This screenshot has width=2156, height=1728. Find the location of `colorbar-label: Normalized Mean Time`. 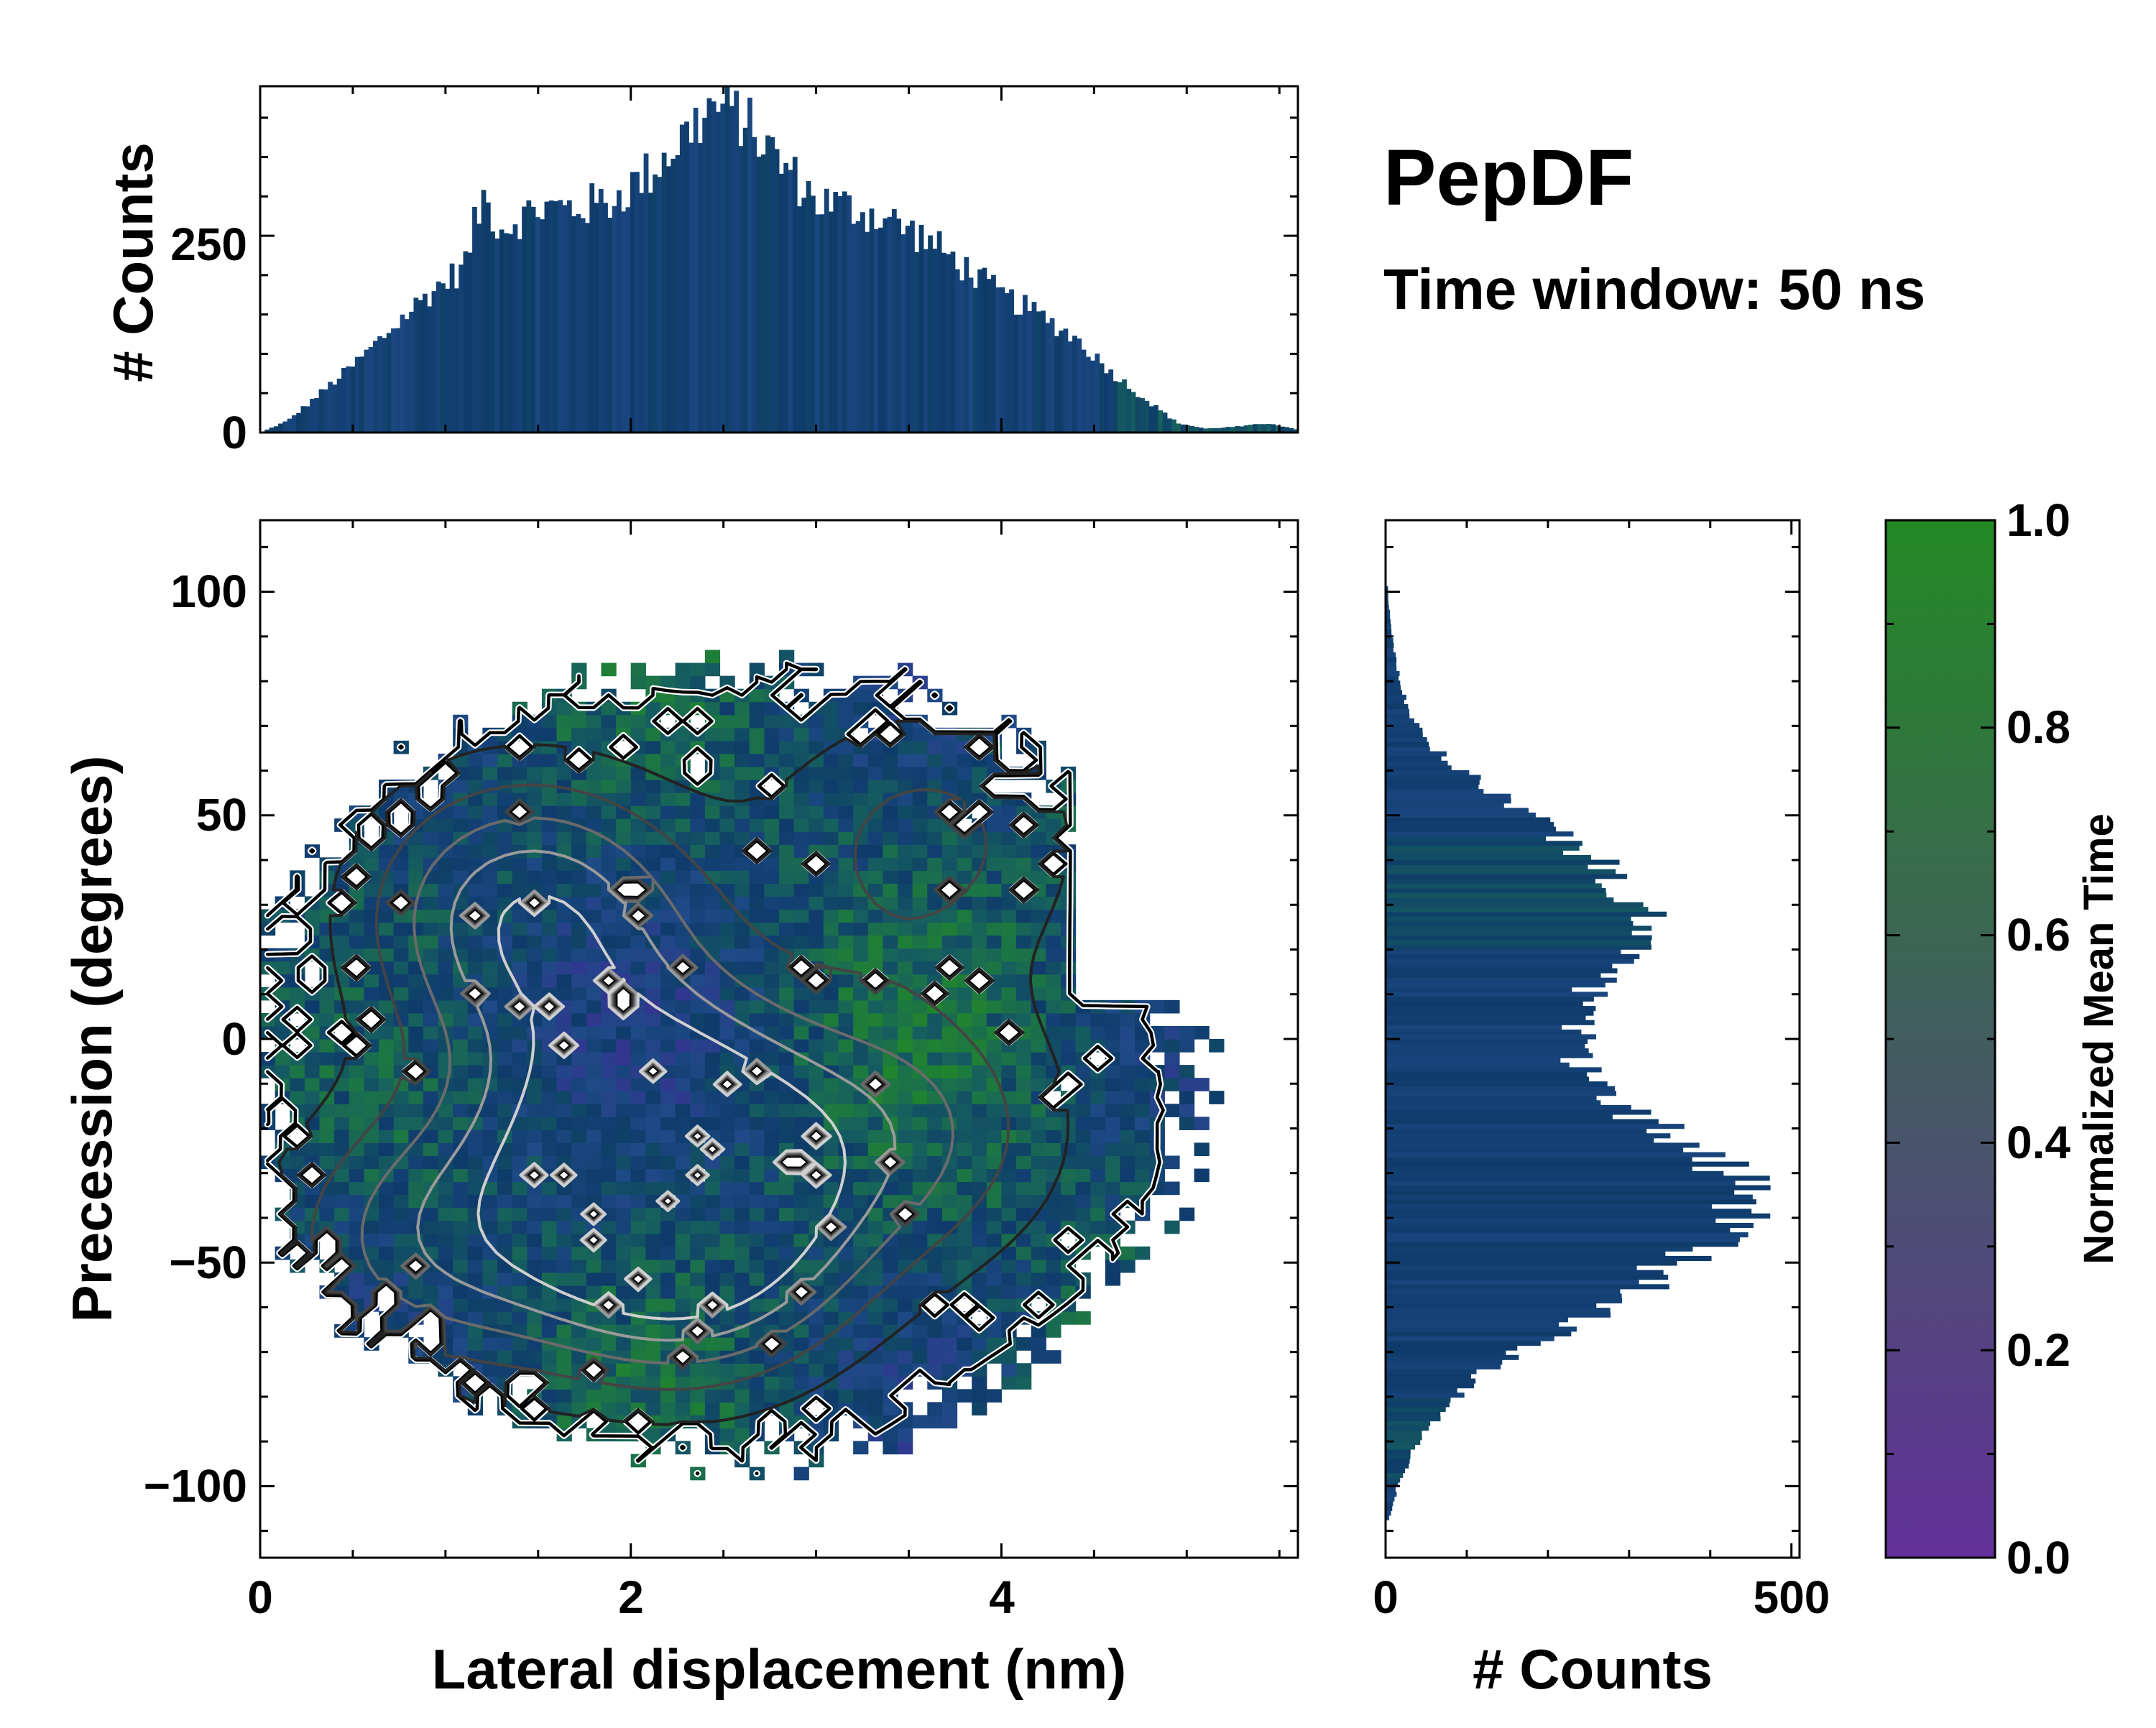

colorbar-label: Normalized Mean Time is located at coordinates (2099, 1038).